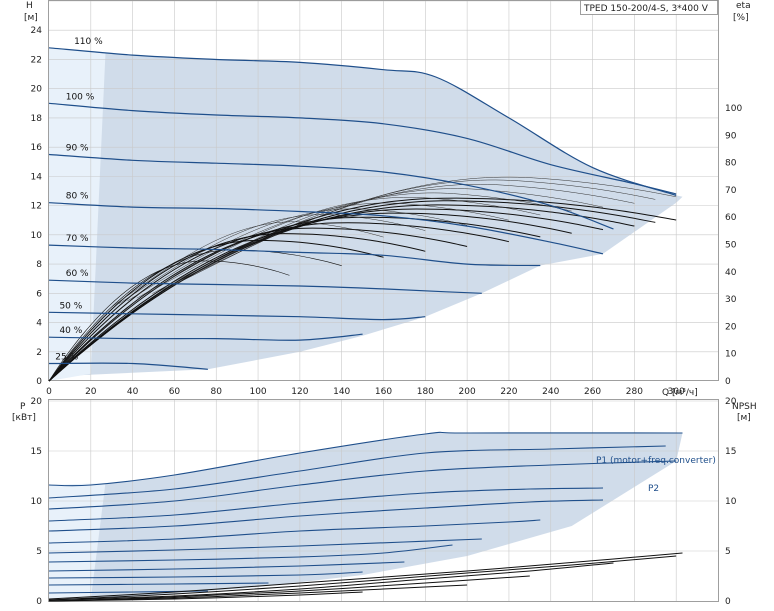  I want to click on h-tick-4: 8, so click(39, 265).